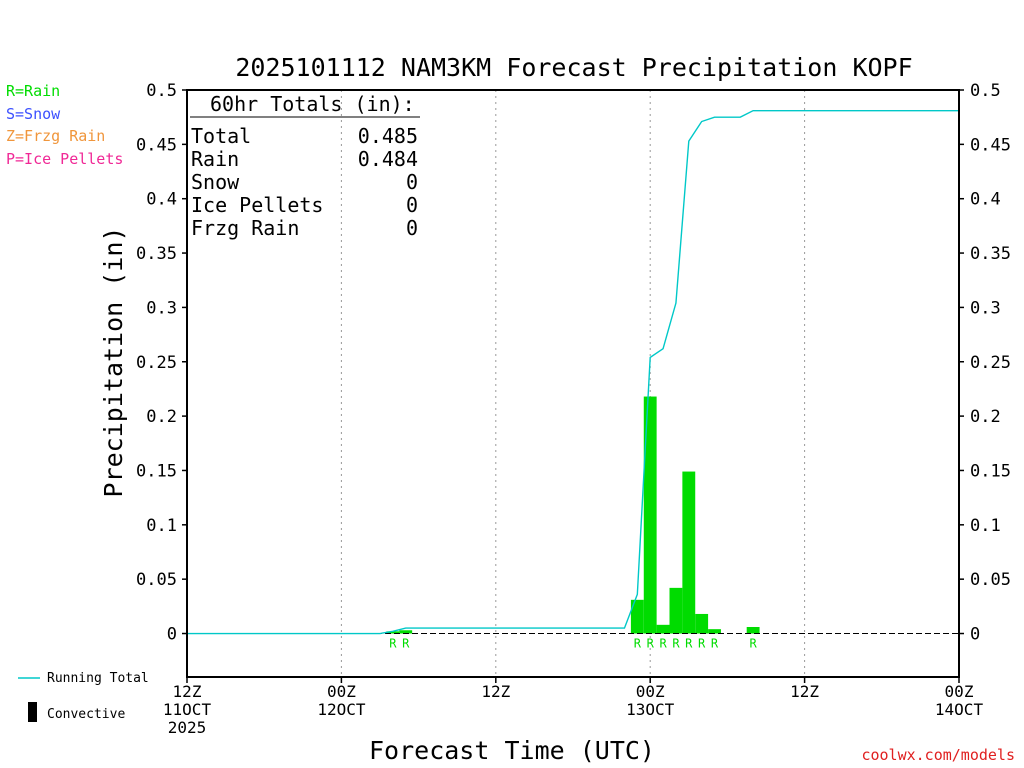  Describe the element at coordinates (650, 709) in the screenshot. I see `x-tick-label: 13OCT` at that location.